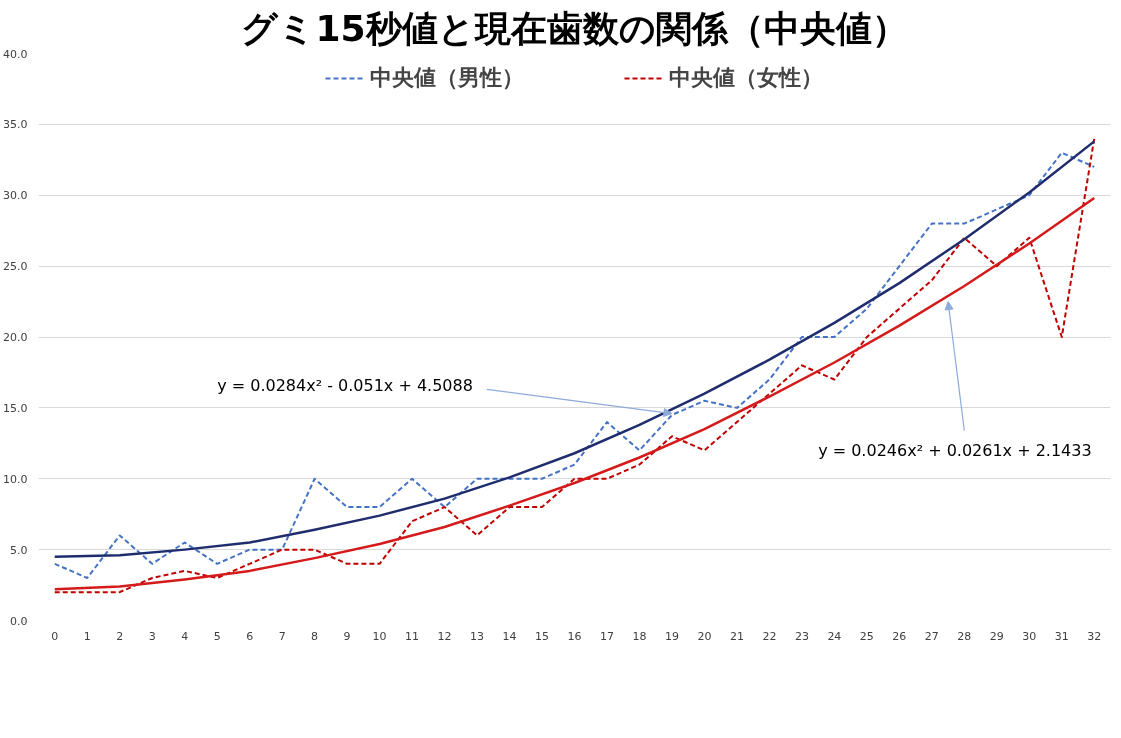 The image size is (1121, 738). I want to click on x-tick-label: 8, so click(315, 636).